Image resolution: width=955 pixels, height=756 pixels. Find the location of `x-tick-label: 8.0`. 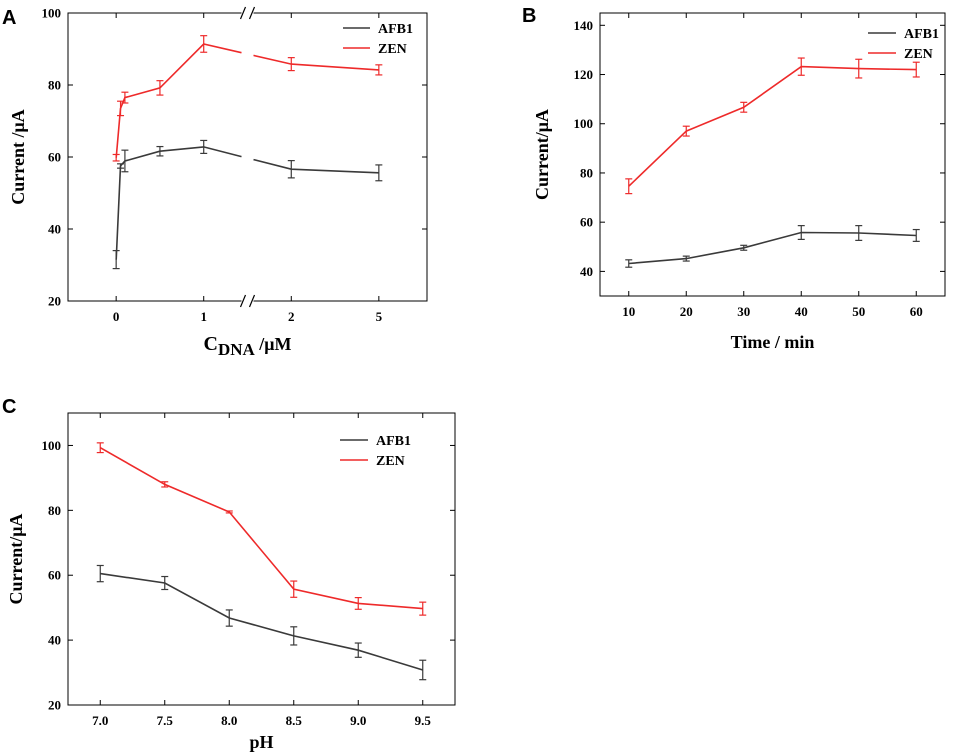

x-tick-label: 8.0 is located at coordinates (229, 720).